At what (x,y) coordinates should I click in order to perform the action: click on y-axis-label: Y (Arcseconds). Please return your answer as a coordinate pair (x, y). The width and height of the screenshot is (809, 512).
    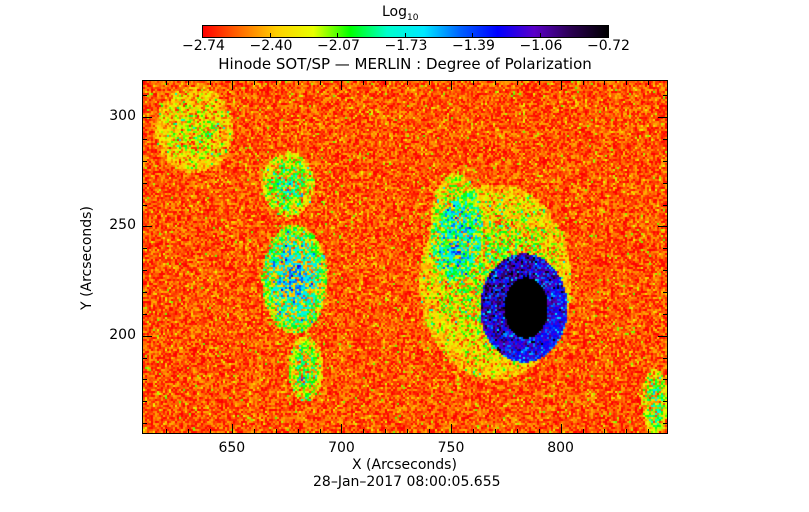
    Looking at the image, I should click on (87, 258).